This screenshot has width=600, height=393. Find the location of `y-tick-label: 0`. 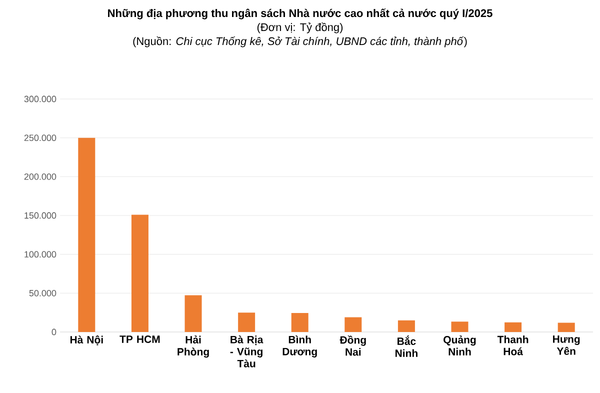

y-tick-label: 0 is located at coordinates (54, 332).